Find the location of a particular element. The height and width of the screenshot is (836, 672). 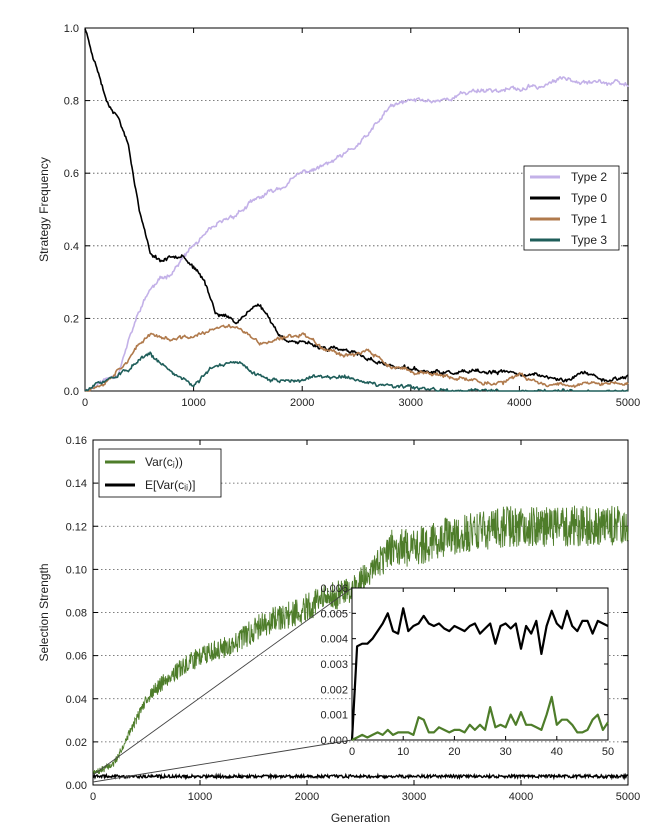

inset-y-tick-label: 0.005 is located at coordinates (334, 614).